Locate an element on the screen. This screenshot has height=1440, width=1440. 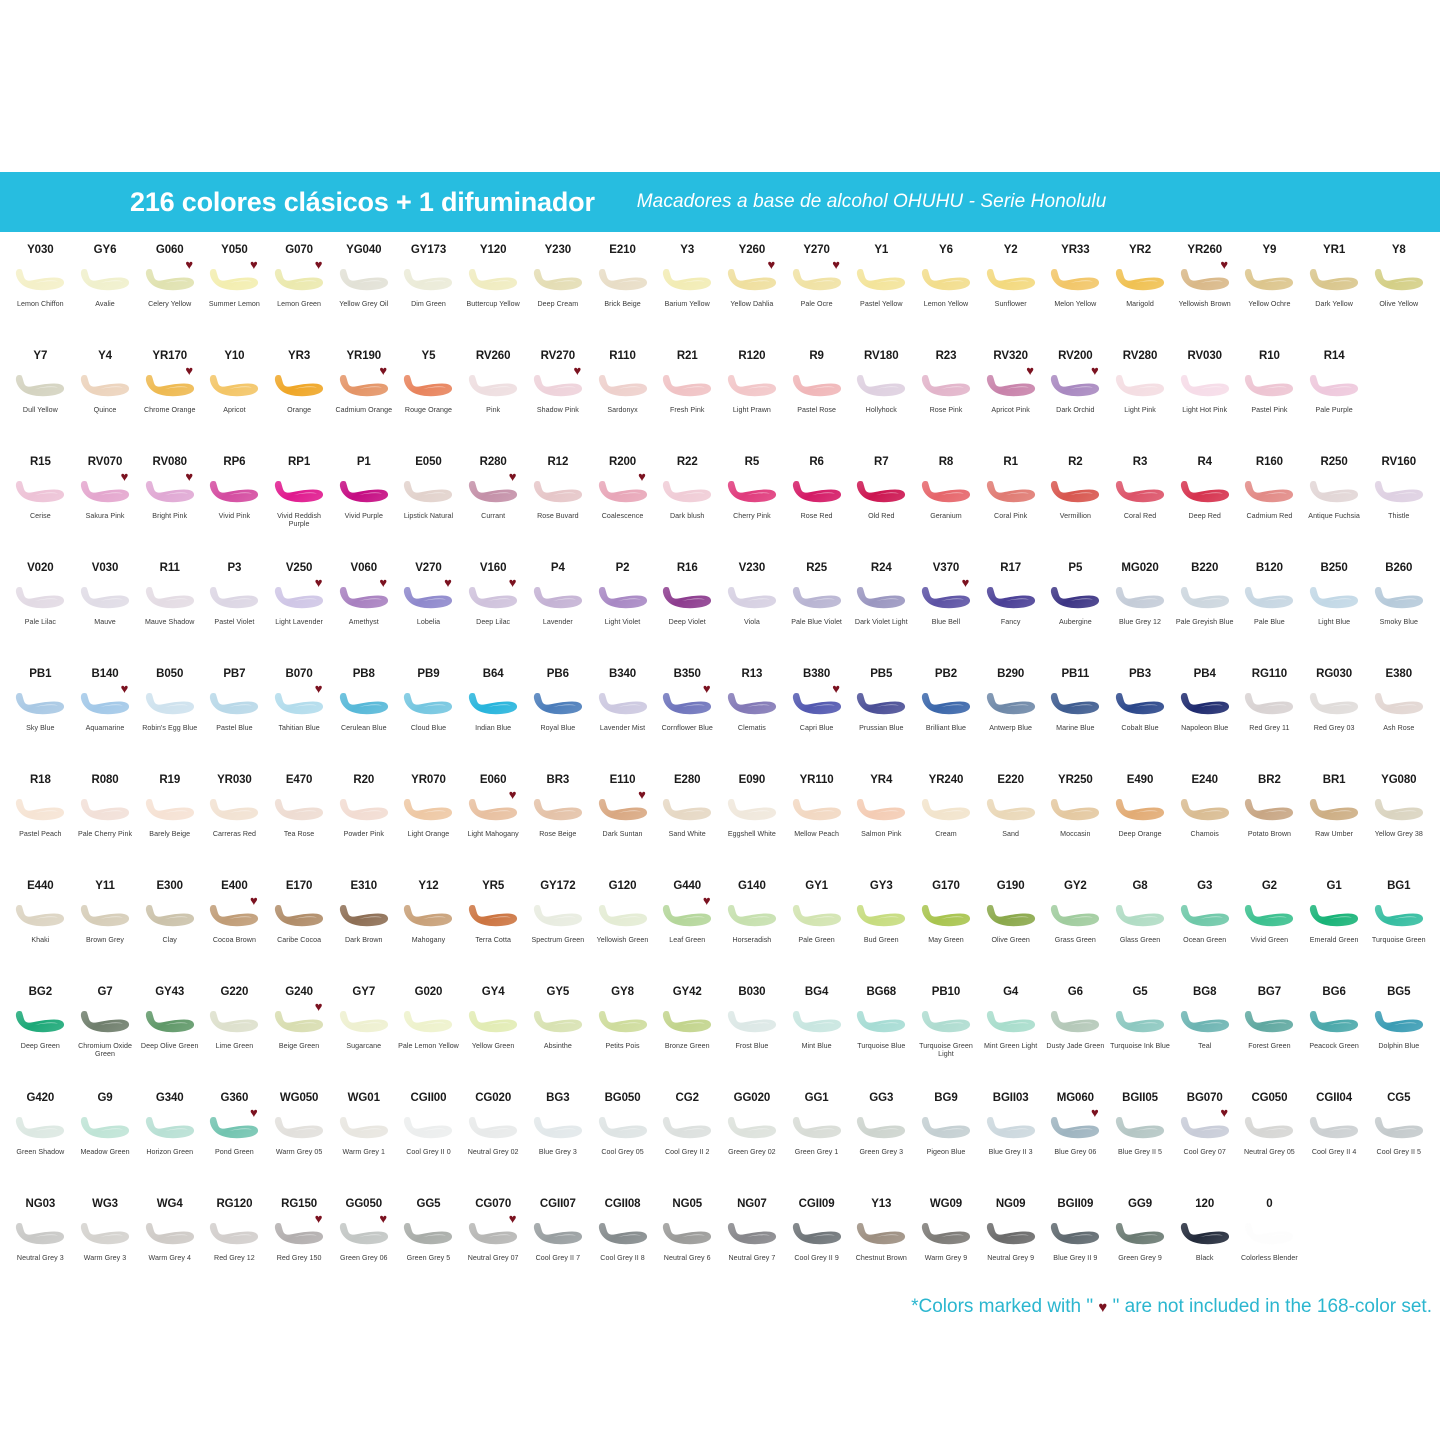
swatch-cell: P4 Lavender is located at coordinates (558, 615).